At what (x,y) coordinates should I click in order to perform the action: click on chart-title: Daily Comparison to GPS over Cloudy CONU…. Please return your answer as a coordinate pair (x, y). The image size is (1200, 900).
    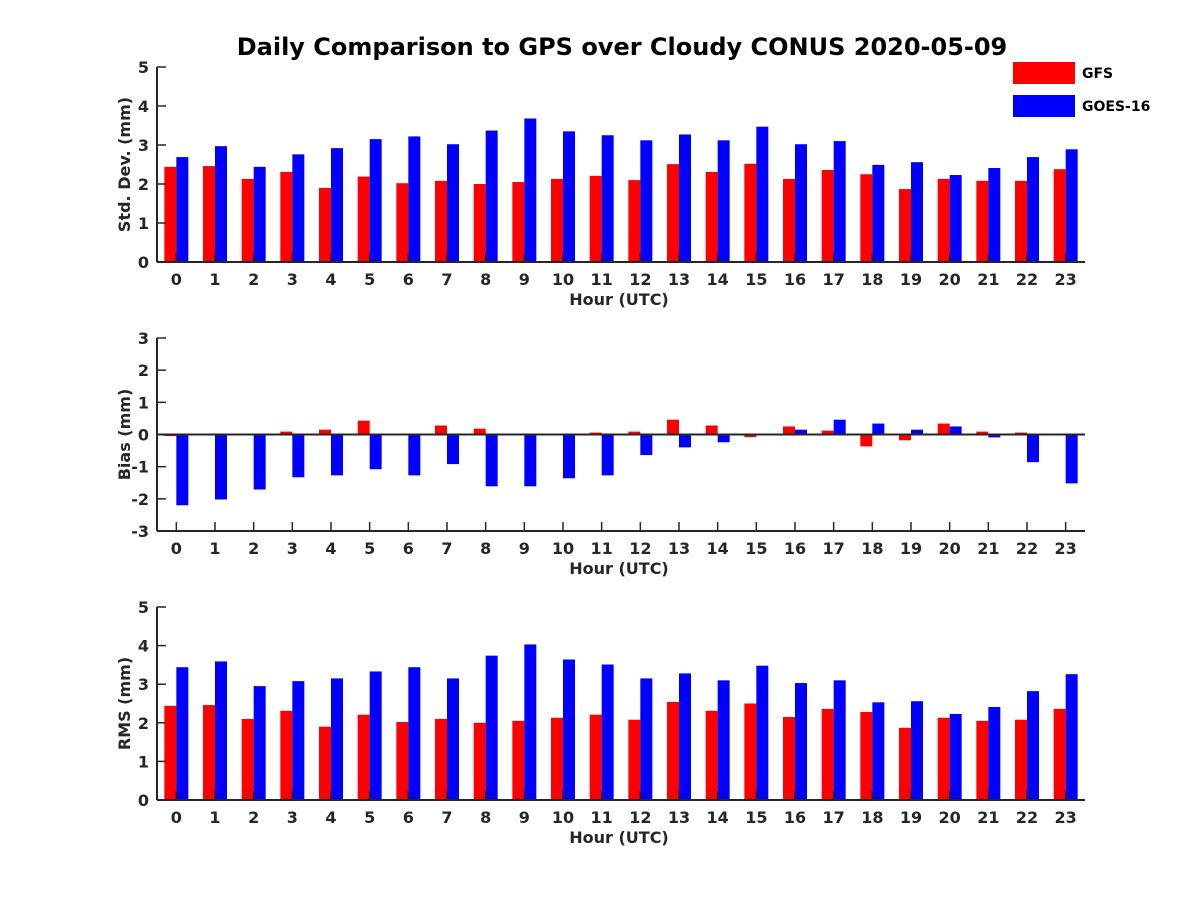
    Looking at the image, I should click on (622, 47).